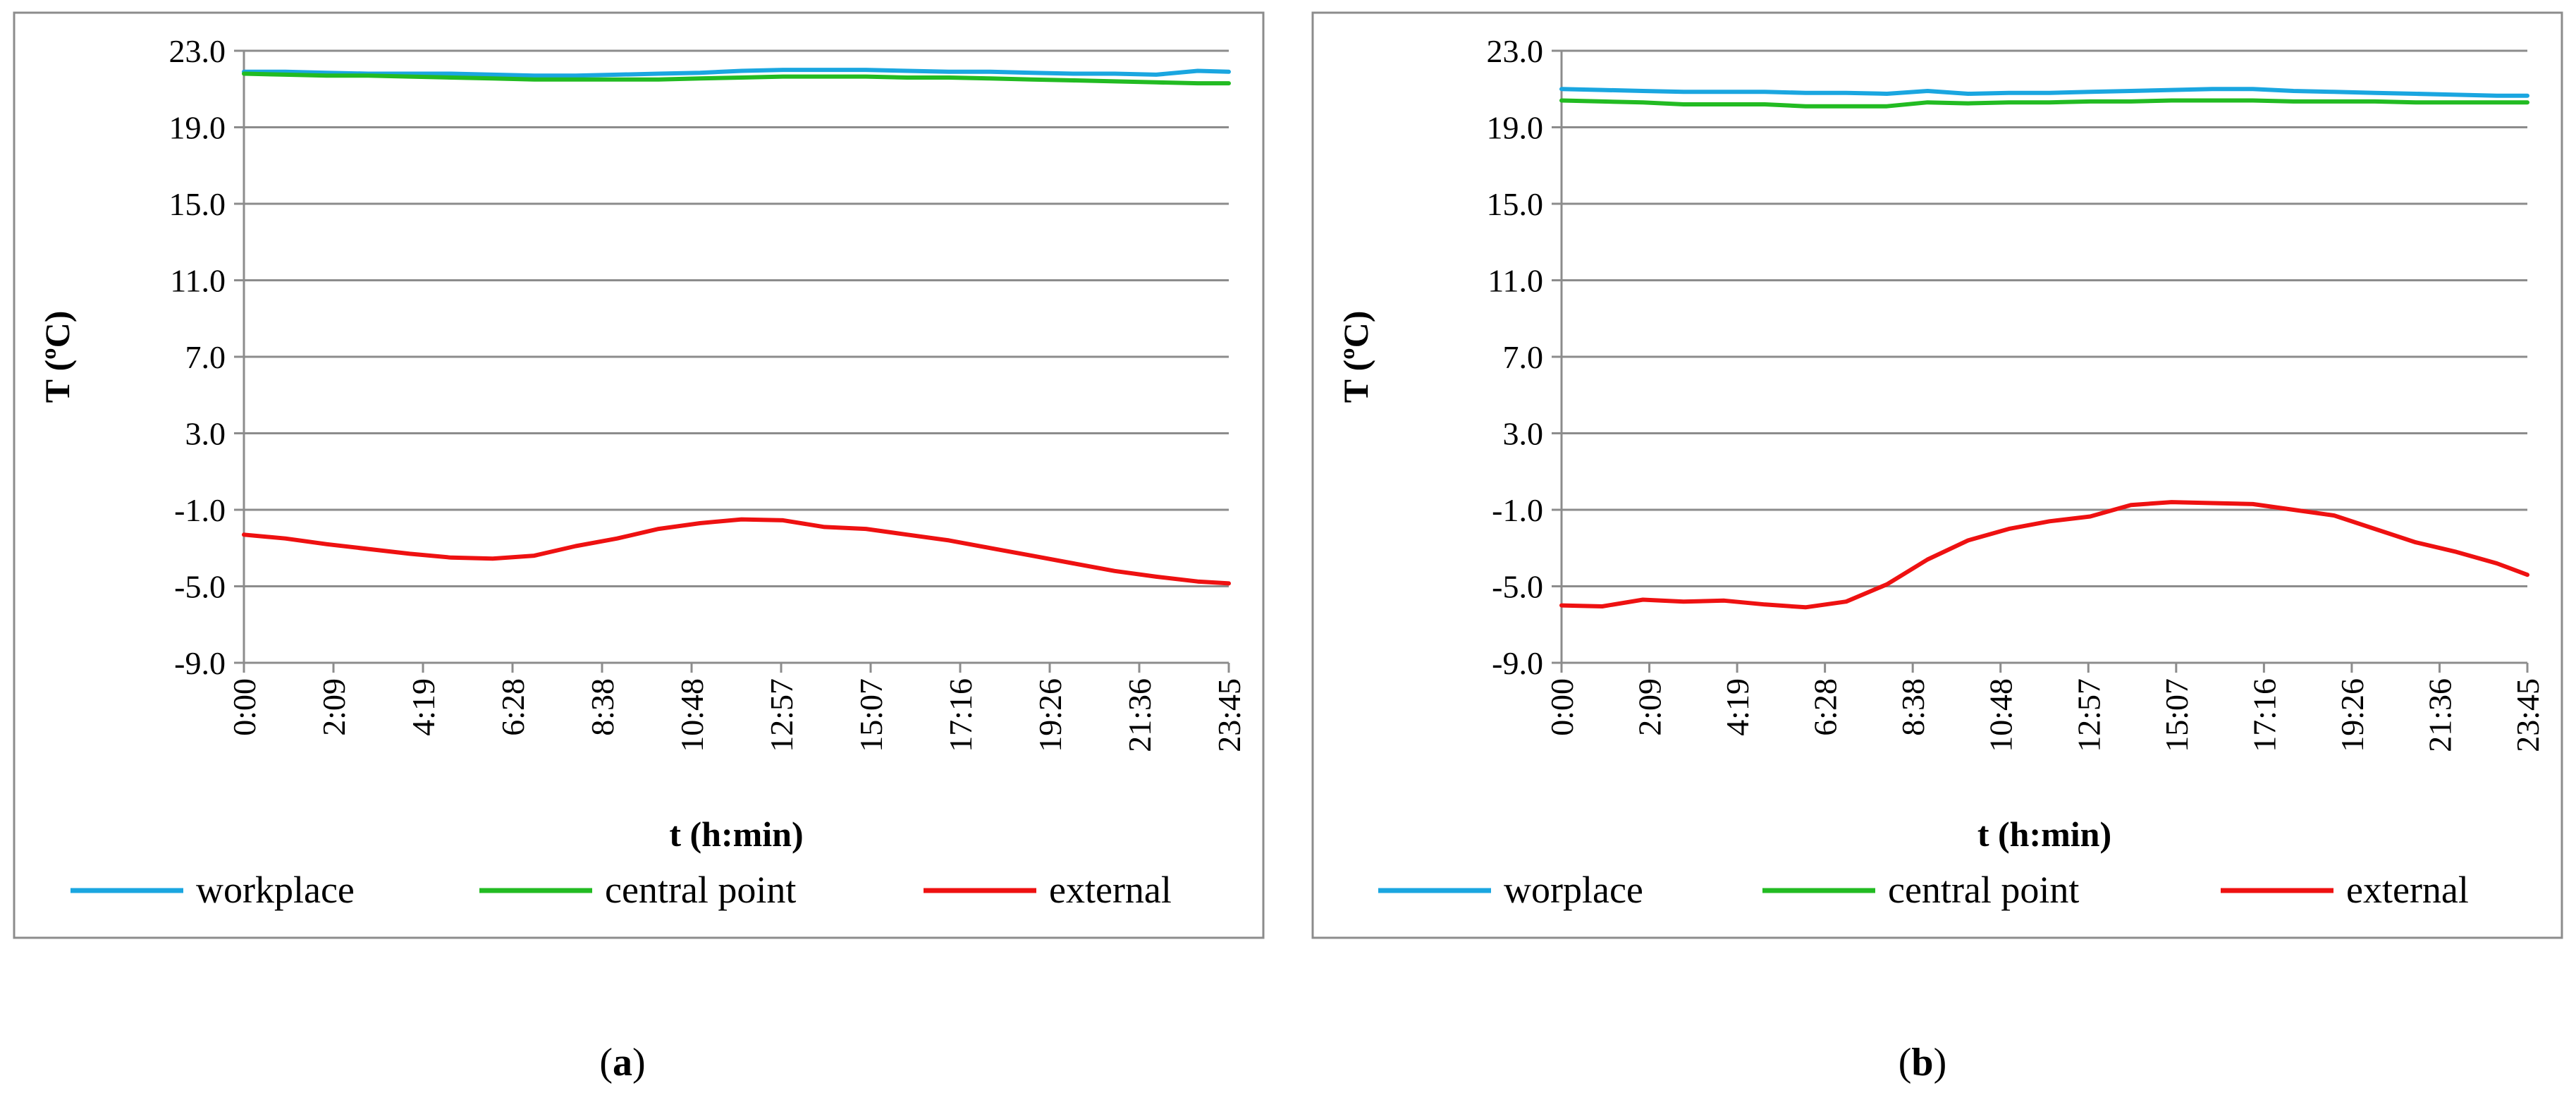  I want to click on panel-caption: (a), so click(622, 1062).